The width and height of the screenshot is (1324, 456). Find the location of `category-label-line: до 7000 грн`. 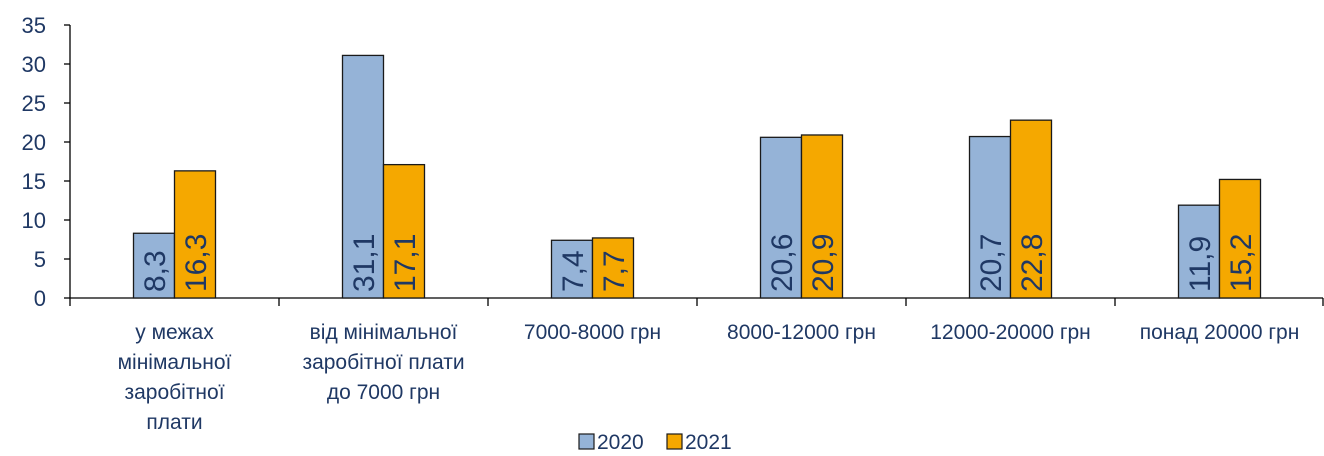

category-label-line: до 7000 грн is located at coordinates (383, 392).